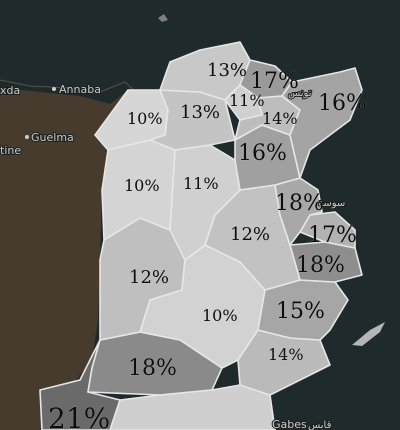 The image size is (400, 430). Describe the element at coordinates (54, 89) in the screenshot. I see `city-dot-annaba` at that location.